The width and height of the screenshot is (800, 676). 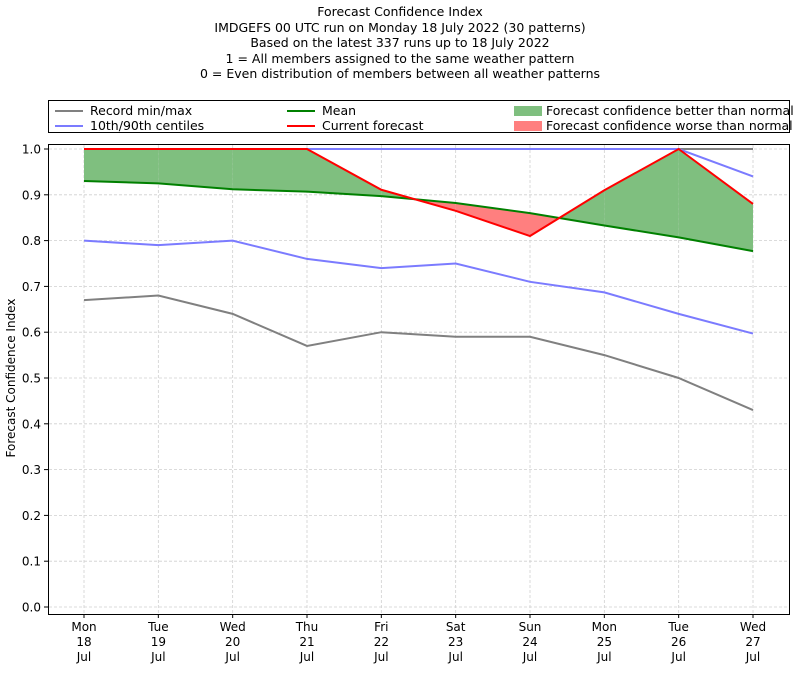 I want to click on x-tick-label: 21, so click(x=306, y=642).